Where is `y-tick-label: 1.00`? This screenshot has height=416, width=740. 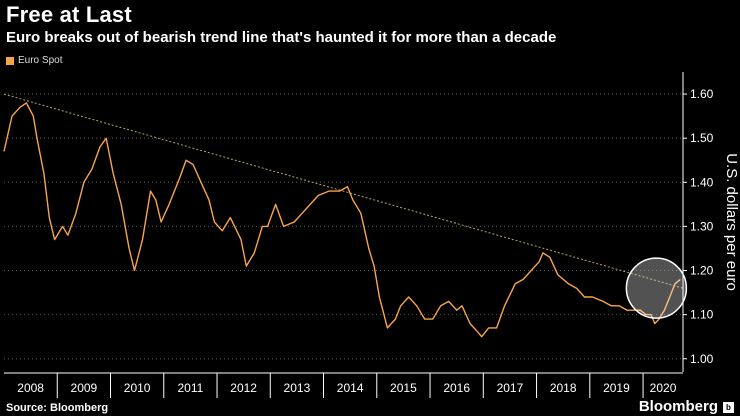
y-tick-label: 1.00 is located at coordinates (702, 359).